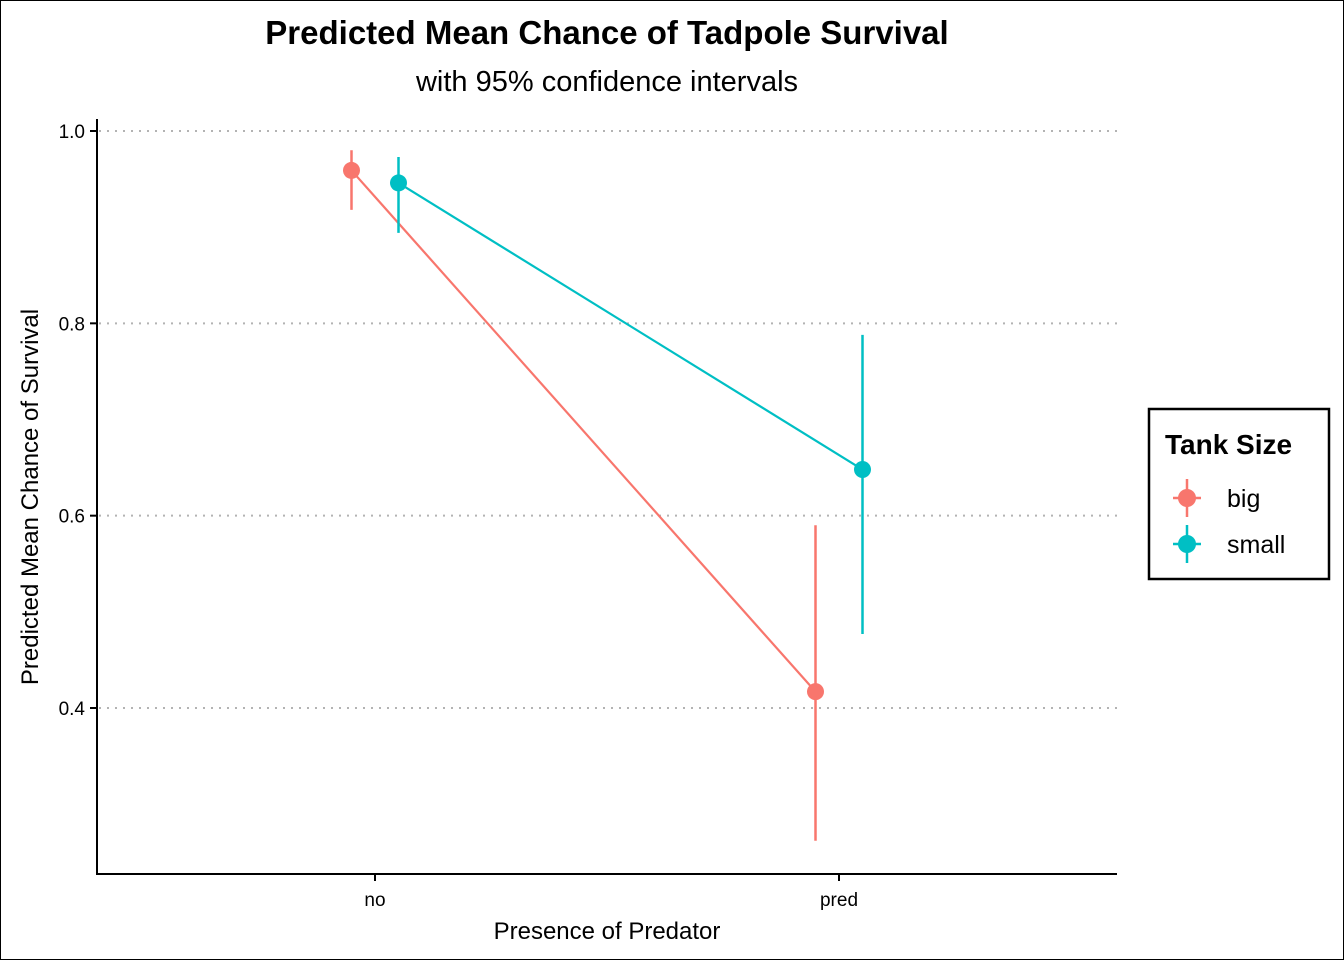  What do you see at coordinates (1216, 498) in the screenshot?
I see `legend-item-big: big` at bounding box center [1216, 498].